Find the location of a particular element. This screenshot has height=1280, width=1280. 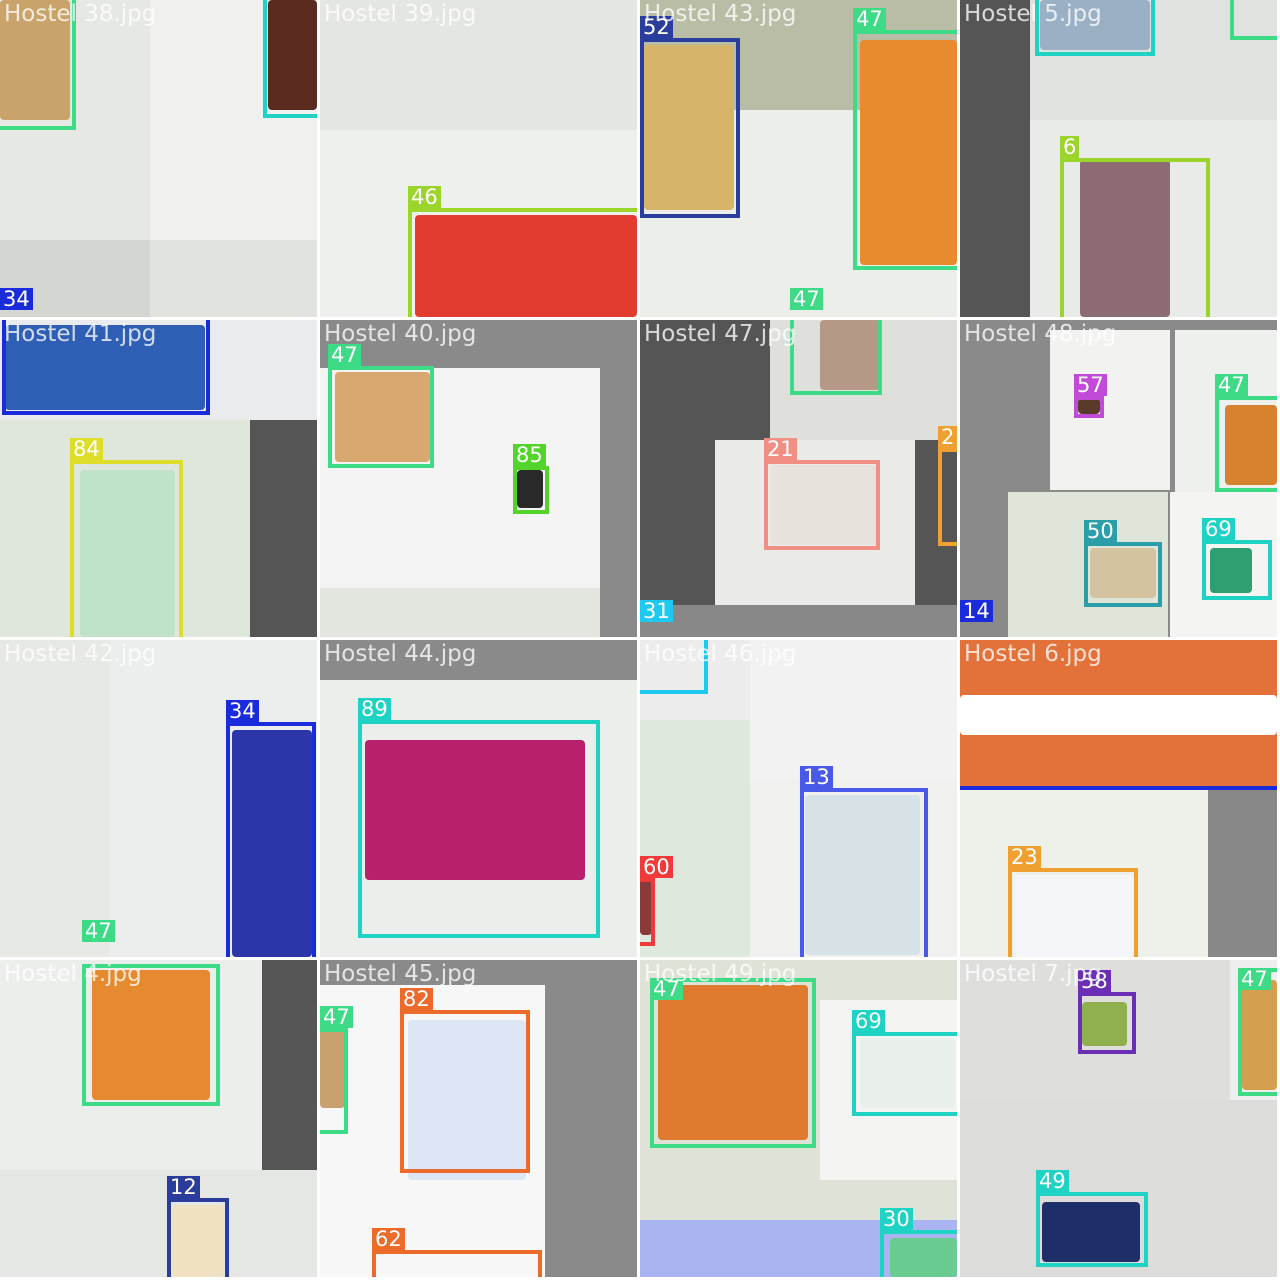

image-tile: 23 Hostel 6.jpg is located at coordinates (1118, 798).